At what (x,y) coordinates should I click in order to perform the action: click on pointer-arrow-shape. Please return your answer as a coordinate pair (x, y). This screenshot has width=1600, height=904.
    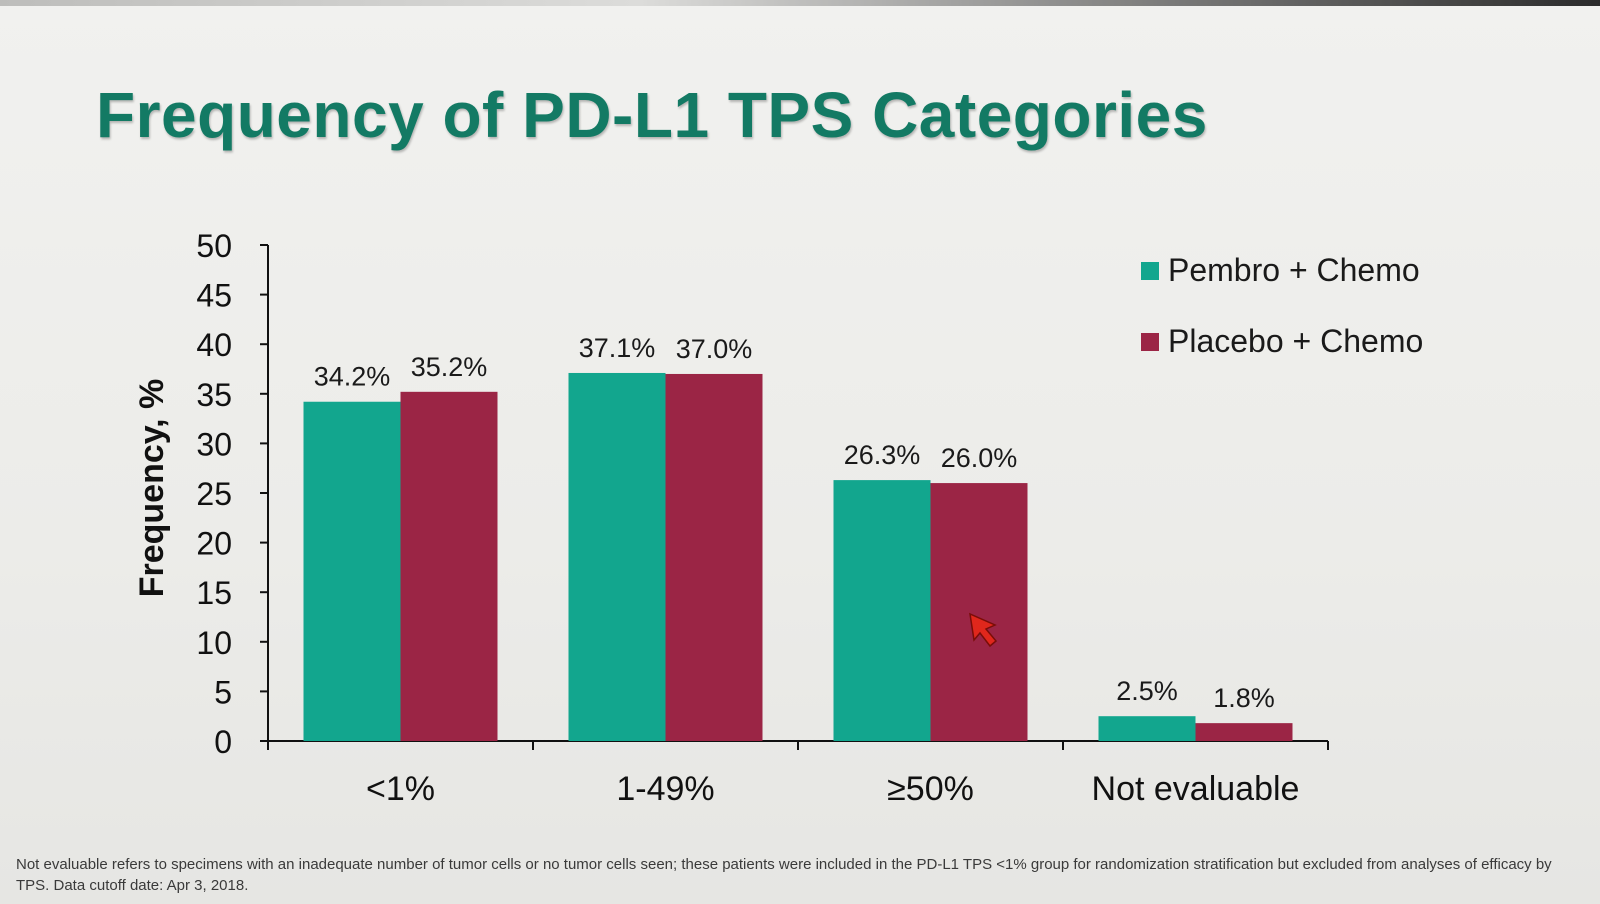
    Looking at the image, I should click on (983, 630).